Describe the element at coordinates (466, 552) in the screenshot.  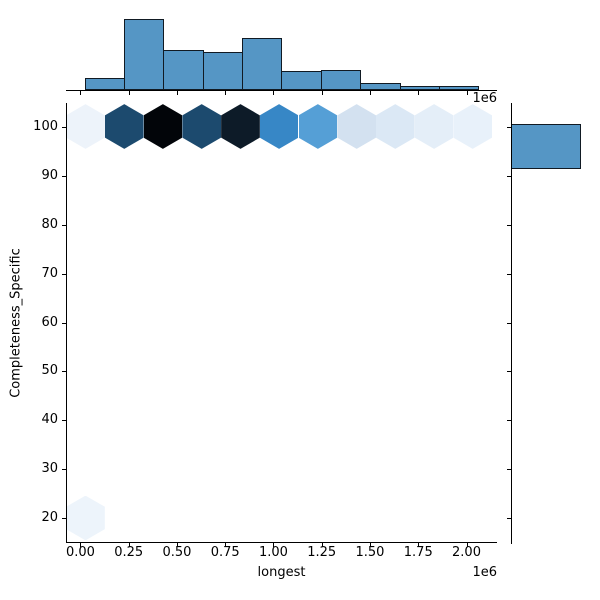
I see `x-tick-label: 2.00` at that location.